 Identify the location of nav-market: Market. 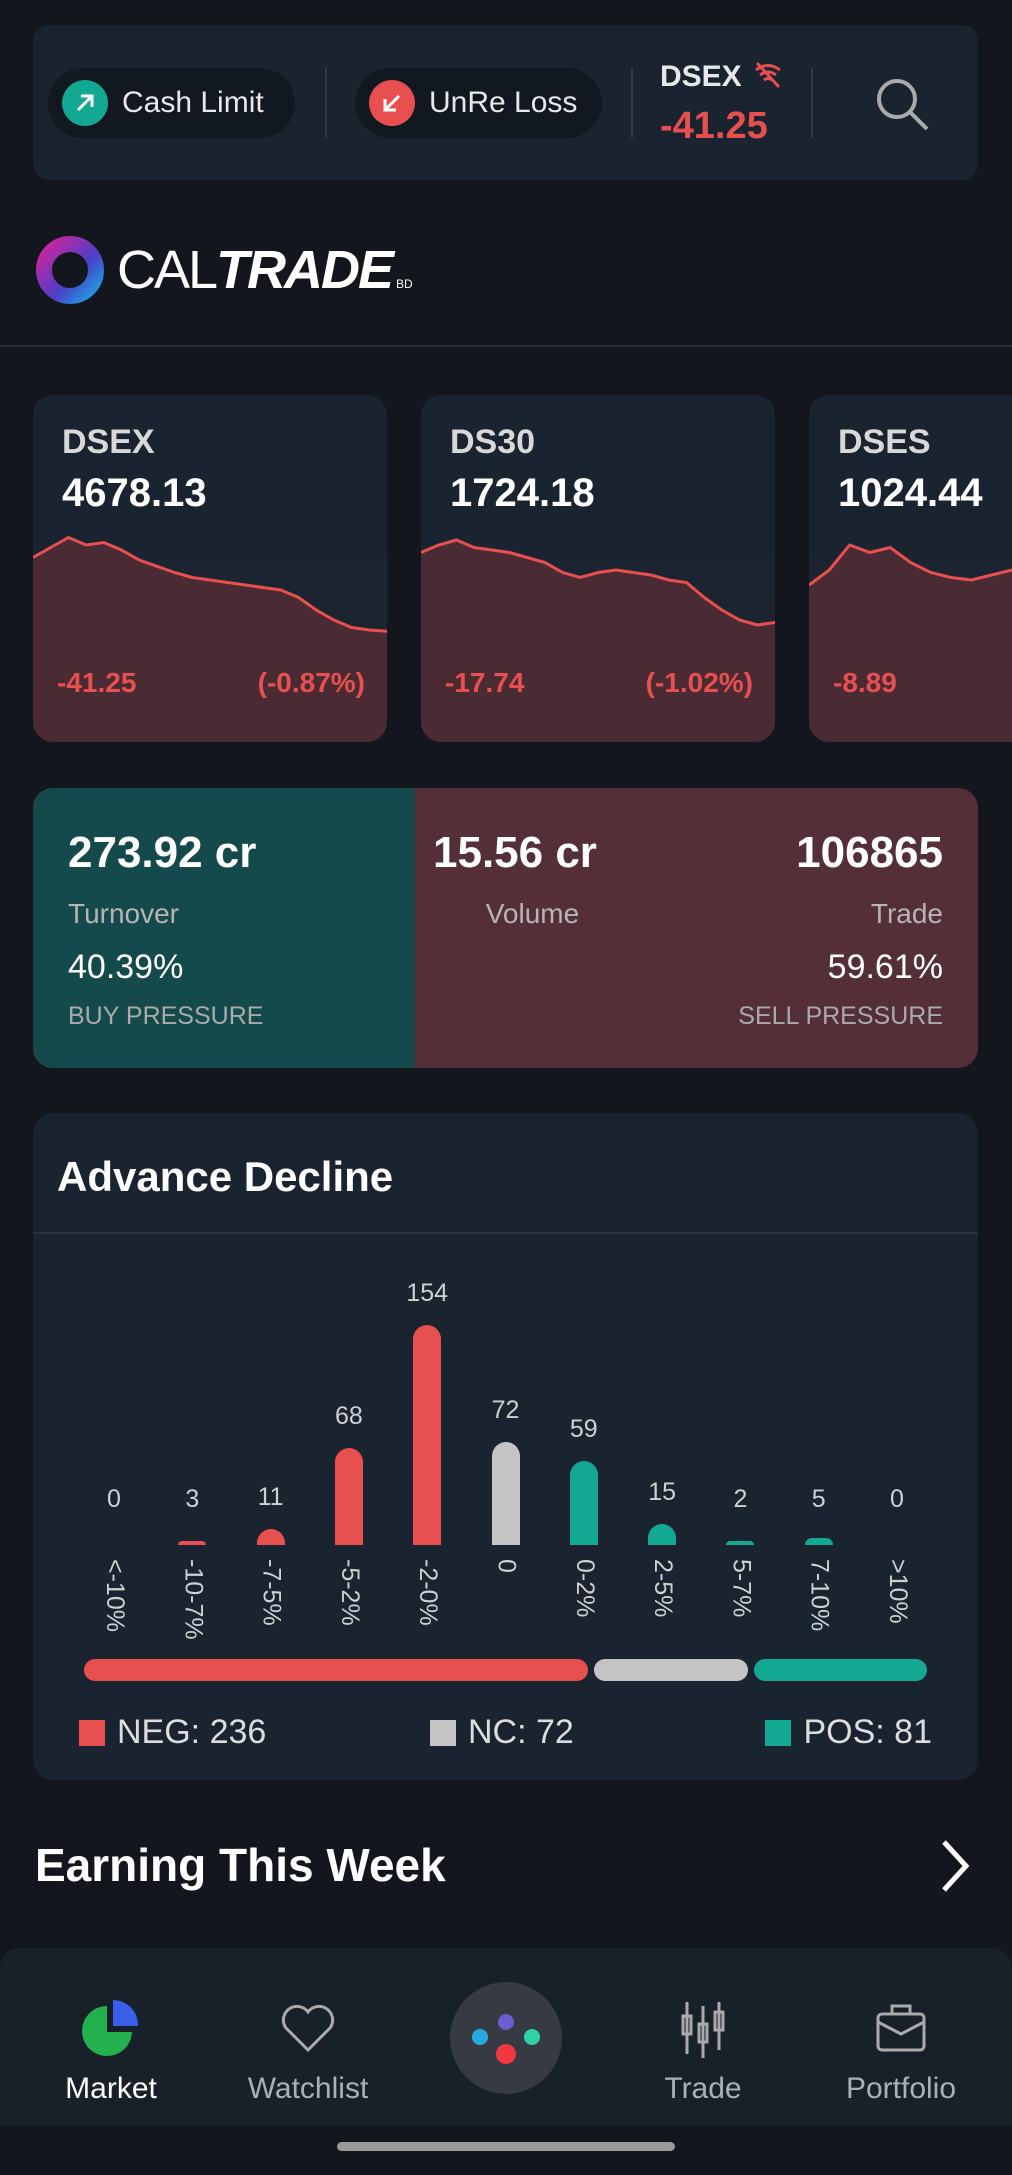
(111, 2052).